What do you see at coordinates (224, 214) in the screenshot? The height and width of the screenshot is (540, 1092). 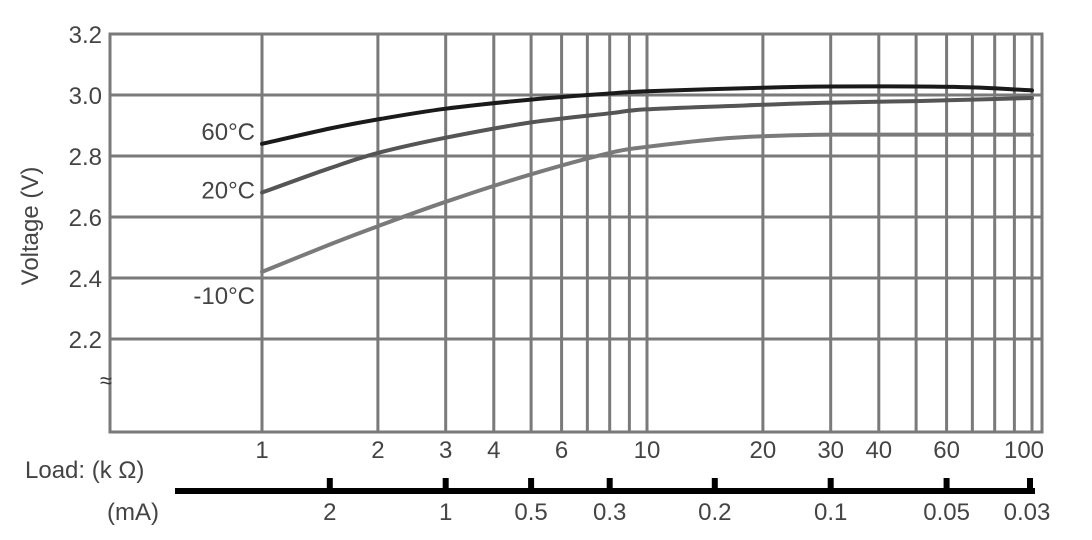 I see `series-labels: 60°C 20°C -10°C` at bounding box center [224, 214].